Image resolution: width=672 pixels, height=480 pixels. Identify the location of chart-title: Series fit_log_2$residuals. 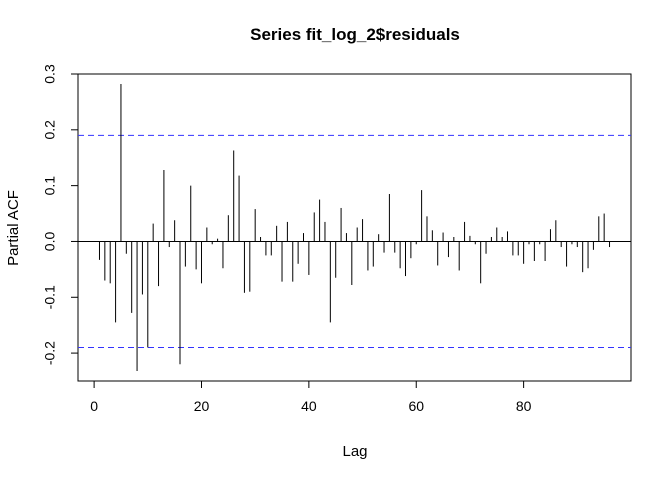
(355, 34).